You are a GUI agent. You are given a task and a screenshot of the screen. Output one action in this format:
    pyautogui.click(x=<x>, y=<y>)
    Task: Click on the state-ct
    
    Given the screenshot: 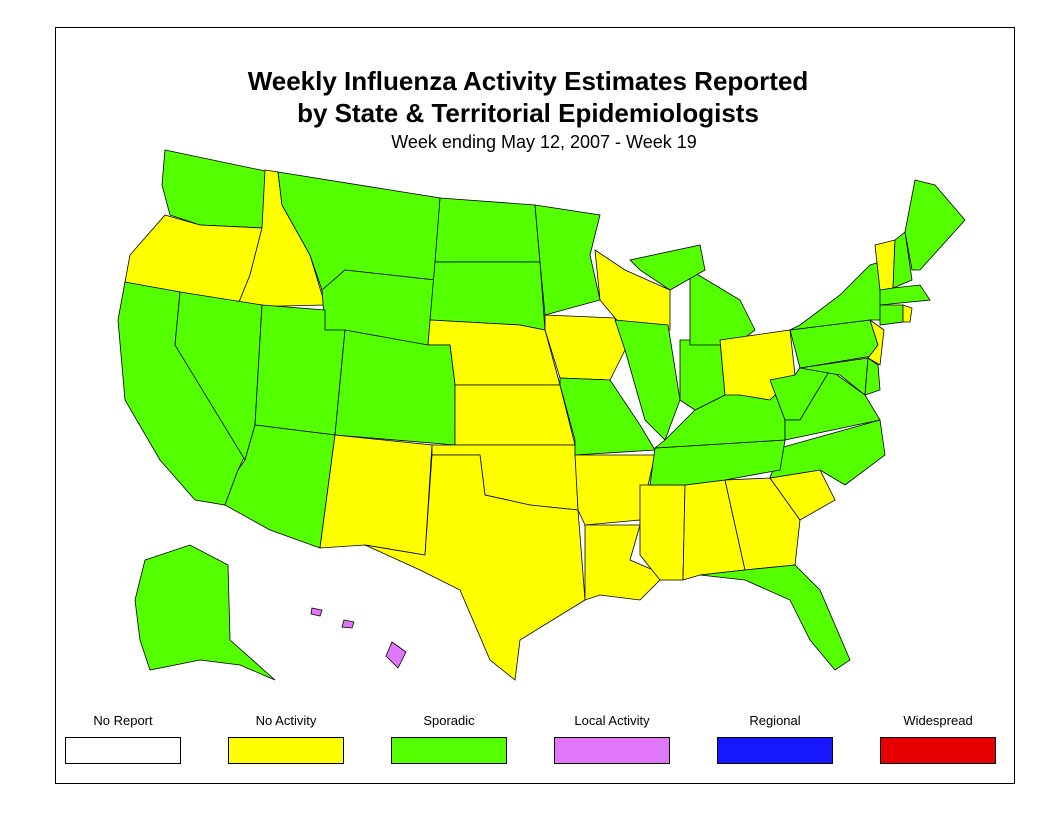 What is the action you would take?
    pyautogui.click(x=891, y=315)
    